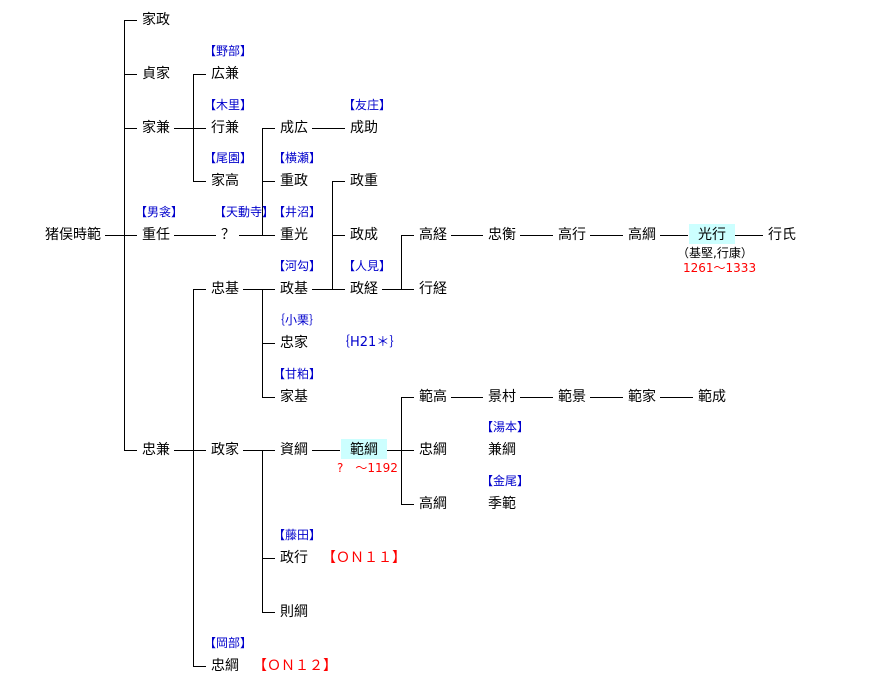 The height and width of the screenshot is (699, 871). I want to click on person-name: 家兼, so click(156, 128).